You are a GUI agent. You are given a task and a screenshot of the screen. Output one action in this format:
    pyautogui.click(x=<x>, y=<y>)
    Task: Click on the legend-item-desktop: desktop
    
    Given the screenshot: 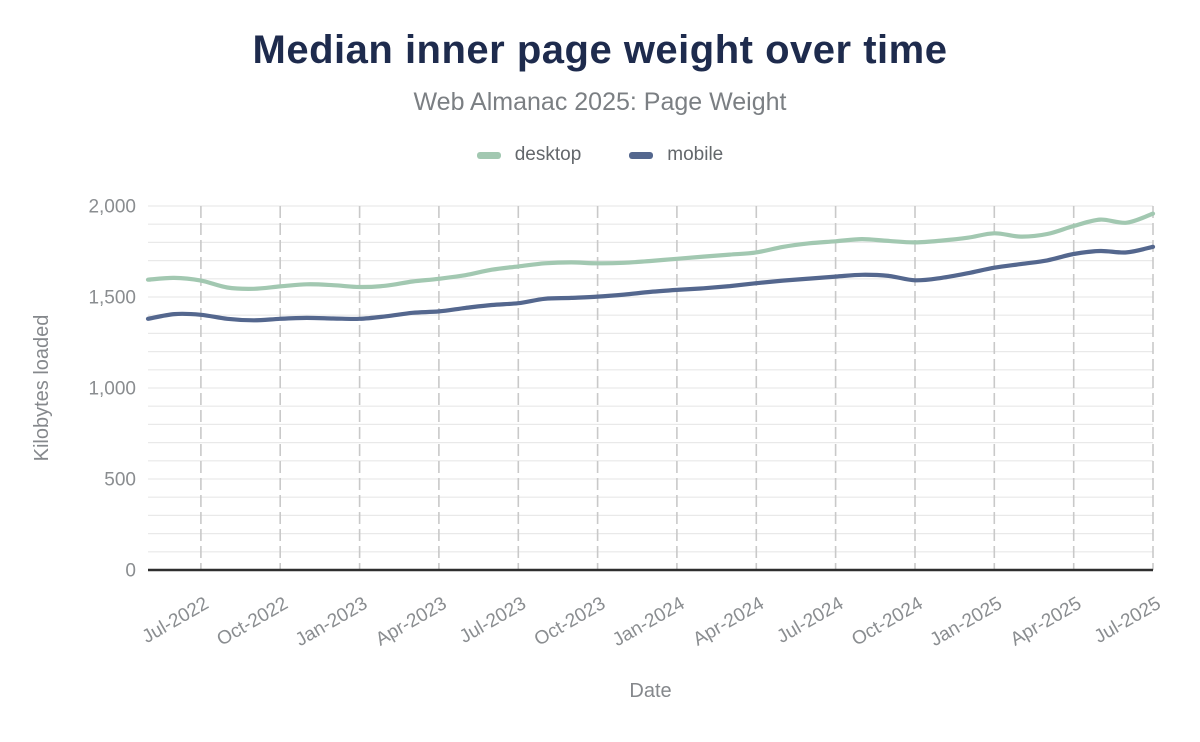 What is the action you would take?
    pyautogui.click(x=529, y=155)
    